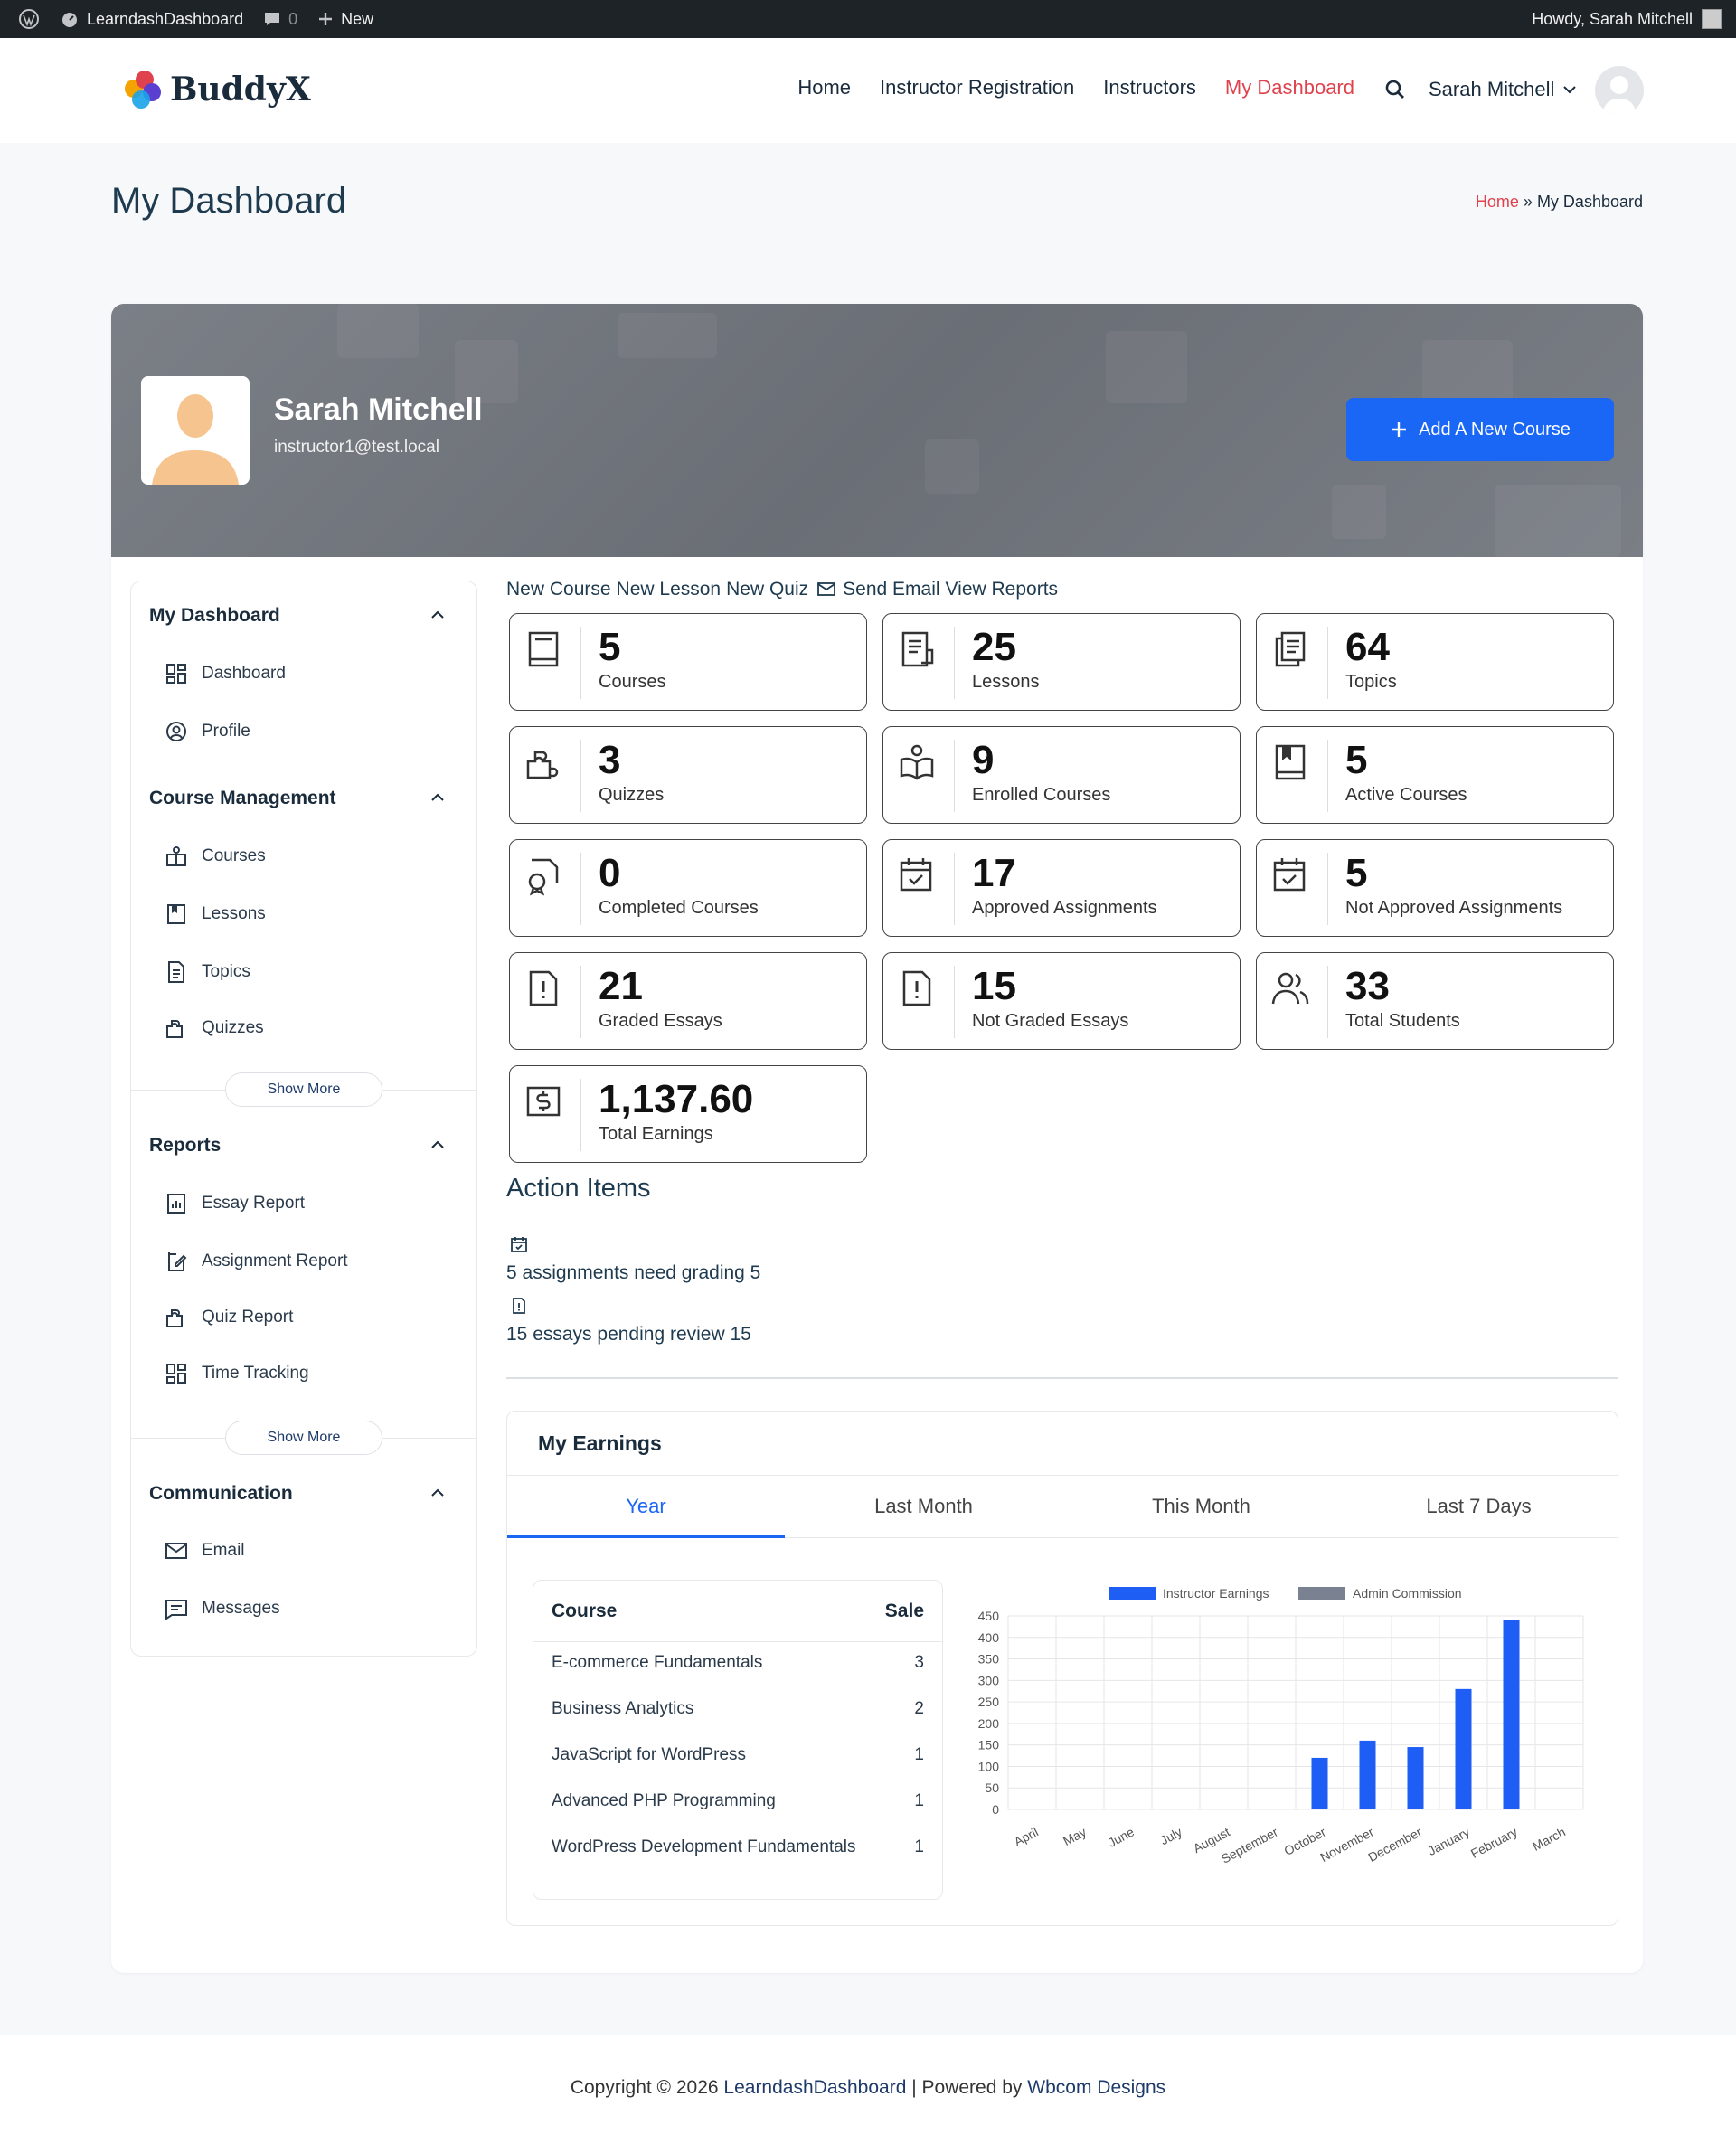  What do you see at coordinates (657, 1663) in the screenshot?
I see `course-name: E-commerce Fundamentals` at bounding box center [657, 1663].